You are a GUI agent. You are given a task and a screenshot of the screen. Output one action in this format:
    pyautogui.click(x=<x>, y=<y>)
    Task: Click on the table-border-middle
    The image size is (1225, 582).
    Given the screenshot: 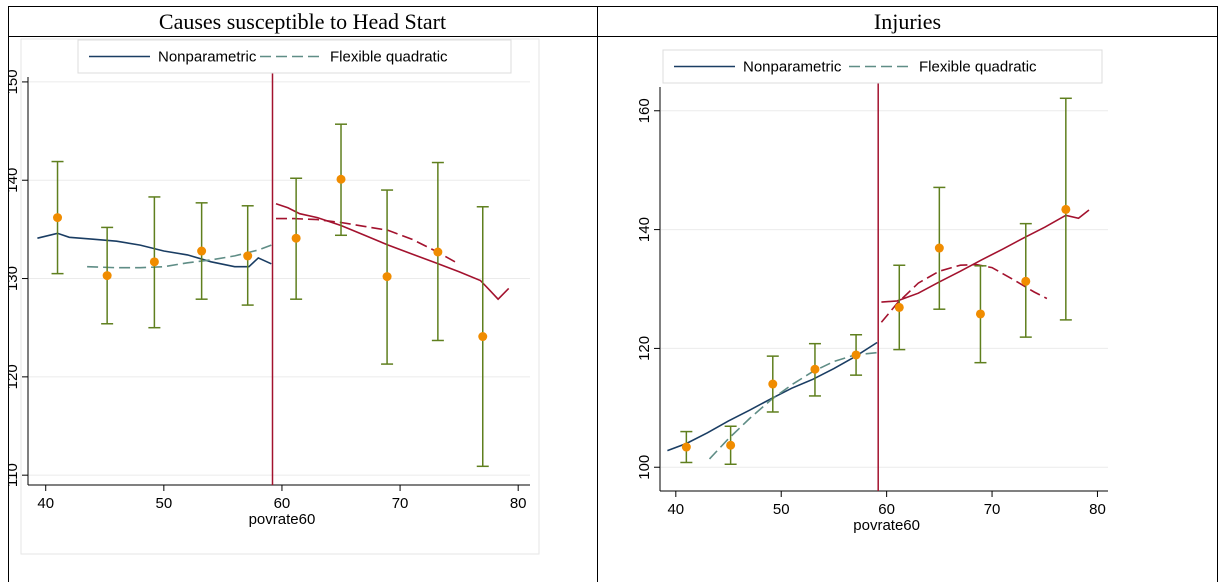 What is the action you would take?
    pyautogui.click(x=597, y=294)
    